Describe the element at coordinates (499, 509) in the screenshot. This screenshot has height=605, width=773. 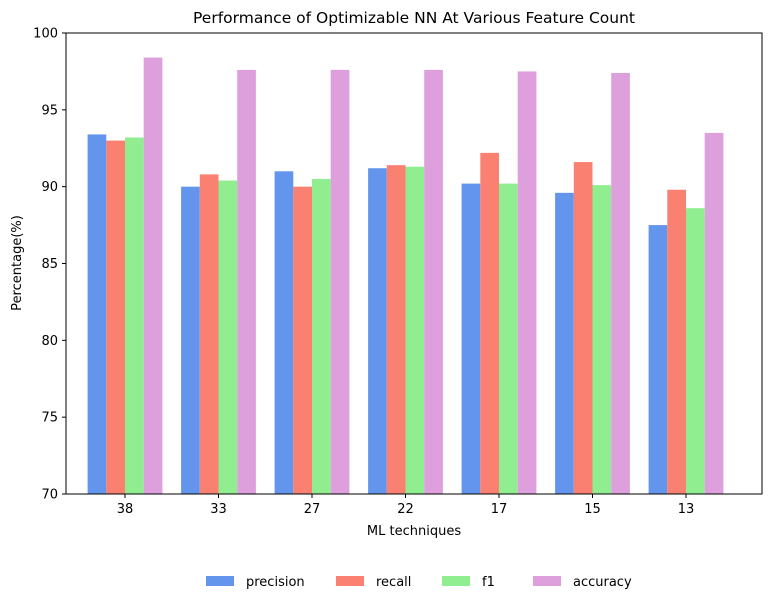
I see `x-tick-label: 17` at that location.